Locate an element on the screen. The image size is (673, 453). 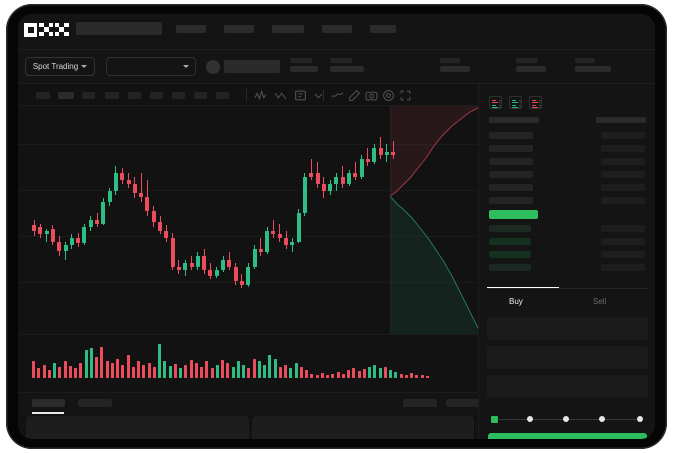
template-icon is located at coordinates (300, 95).